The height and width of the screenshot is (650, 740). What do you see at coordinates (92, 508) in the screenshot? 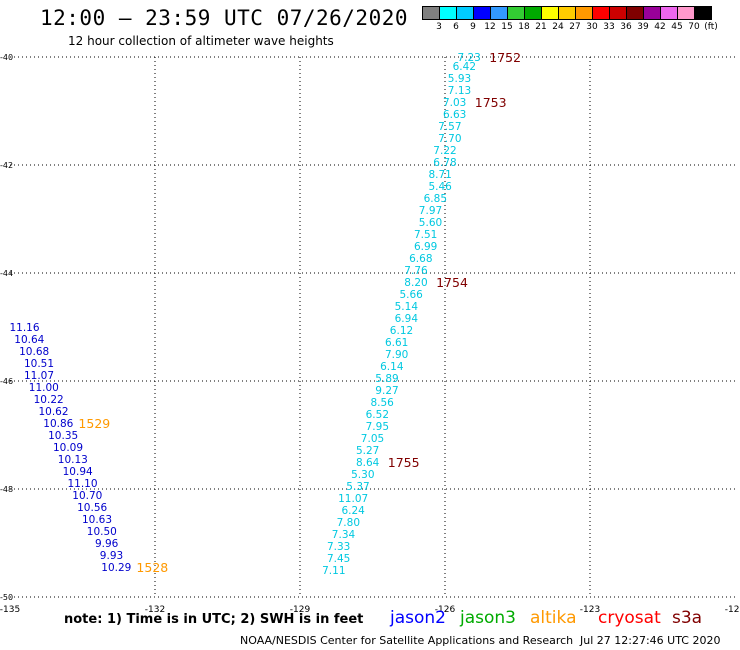
I see `wave-height-label: 10.56` at bounding box center [92, 508].